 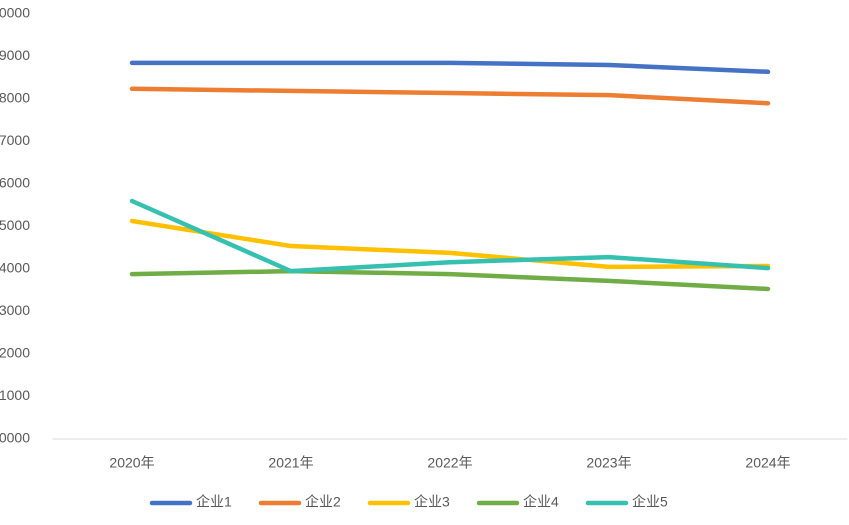 I want to click on legend-label: 企业2, so click(x=323, y=502).